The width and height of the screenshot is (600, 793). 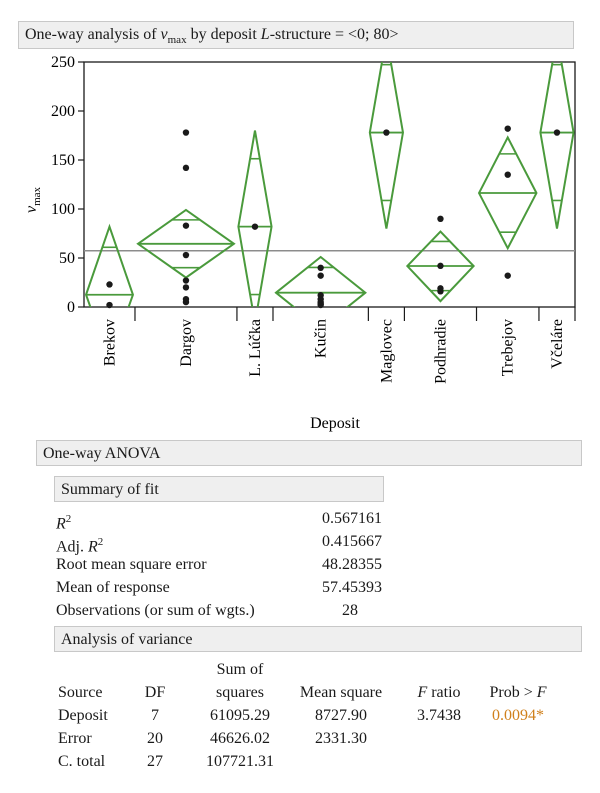 I want to click on y-tick-label: 100, so click(x=63, y=209).